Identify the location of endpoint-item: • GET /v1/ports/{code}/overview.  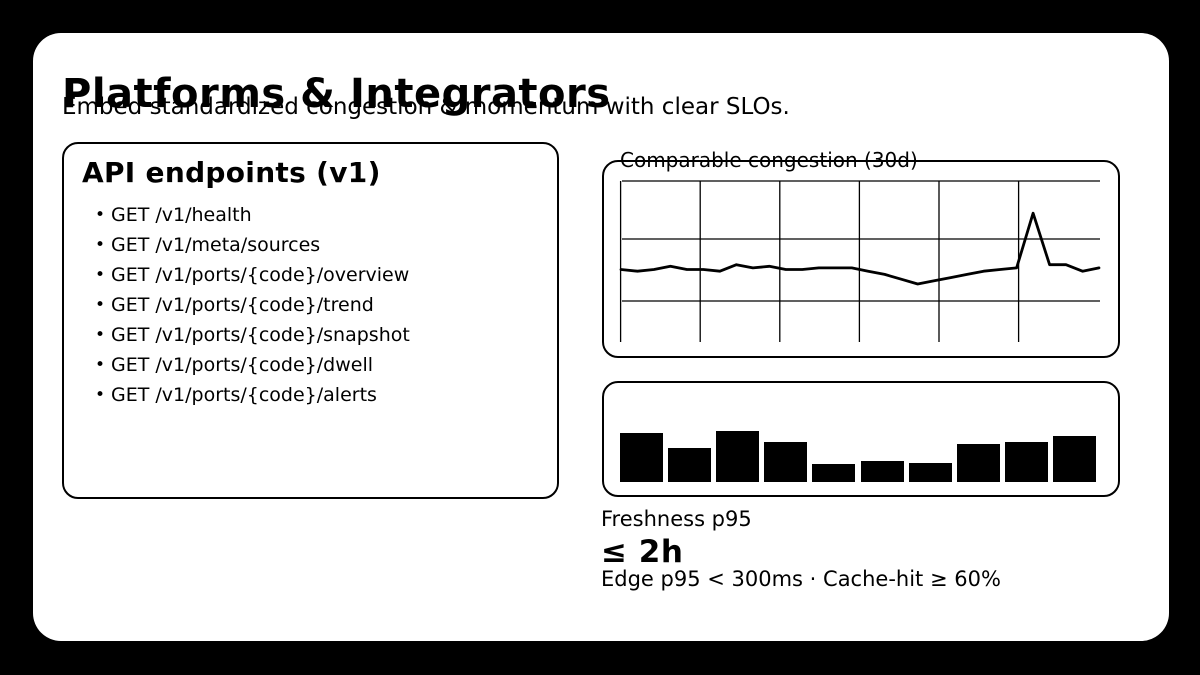
(252, 275).